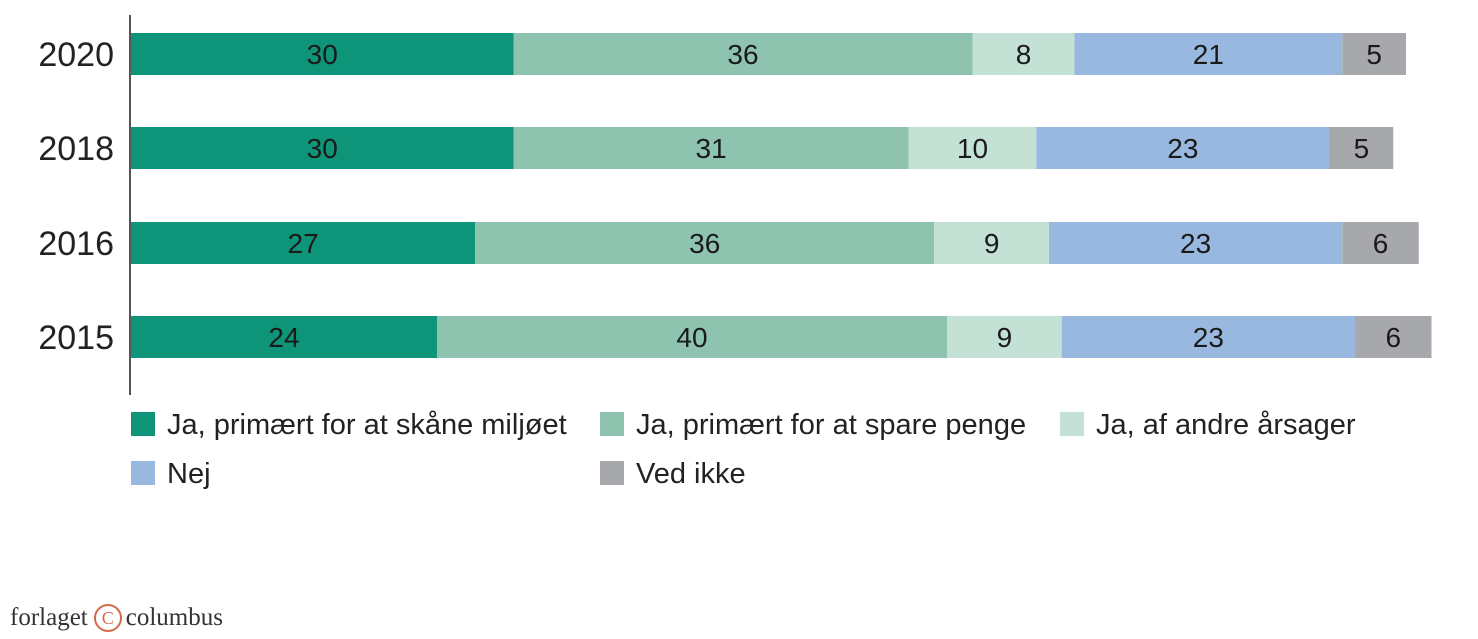 Image resolution: width=1478 pixels, height=639 pixels. What do you see at coordinates (76, 149) in the screenshot?
I see `y-tick-label-2018: 2018` at bounding box center [76, 149].